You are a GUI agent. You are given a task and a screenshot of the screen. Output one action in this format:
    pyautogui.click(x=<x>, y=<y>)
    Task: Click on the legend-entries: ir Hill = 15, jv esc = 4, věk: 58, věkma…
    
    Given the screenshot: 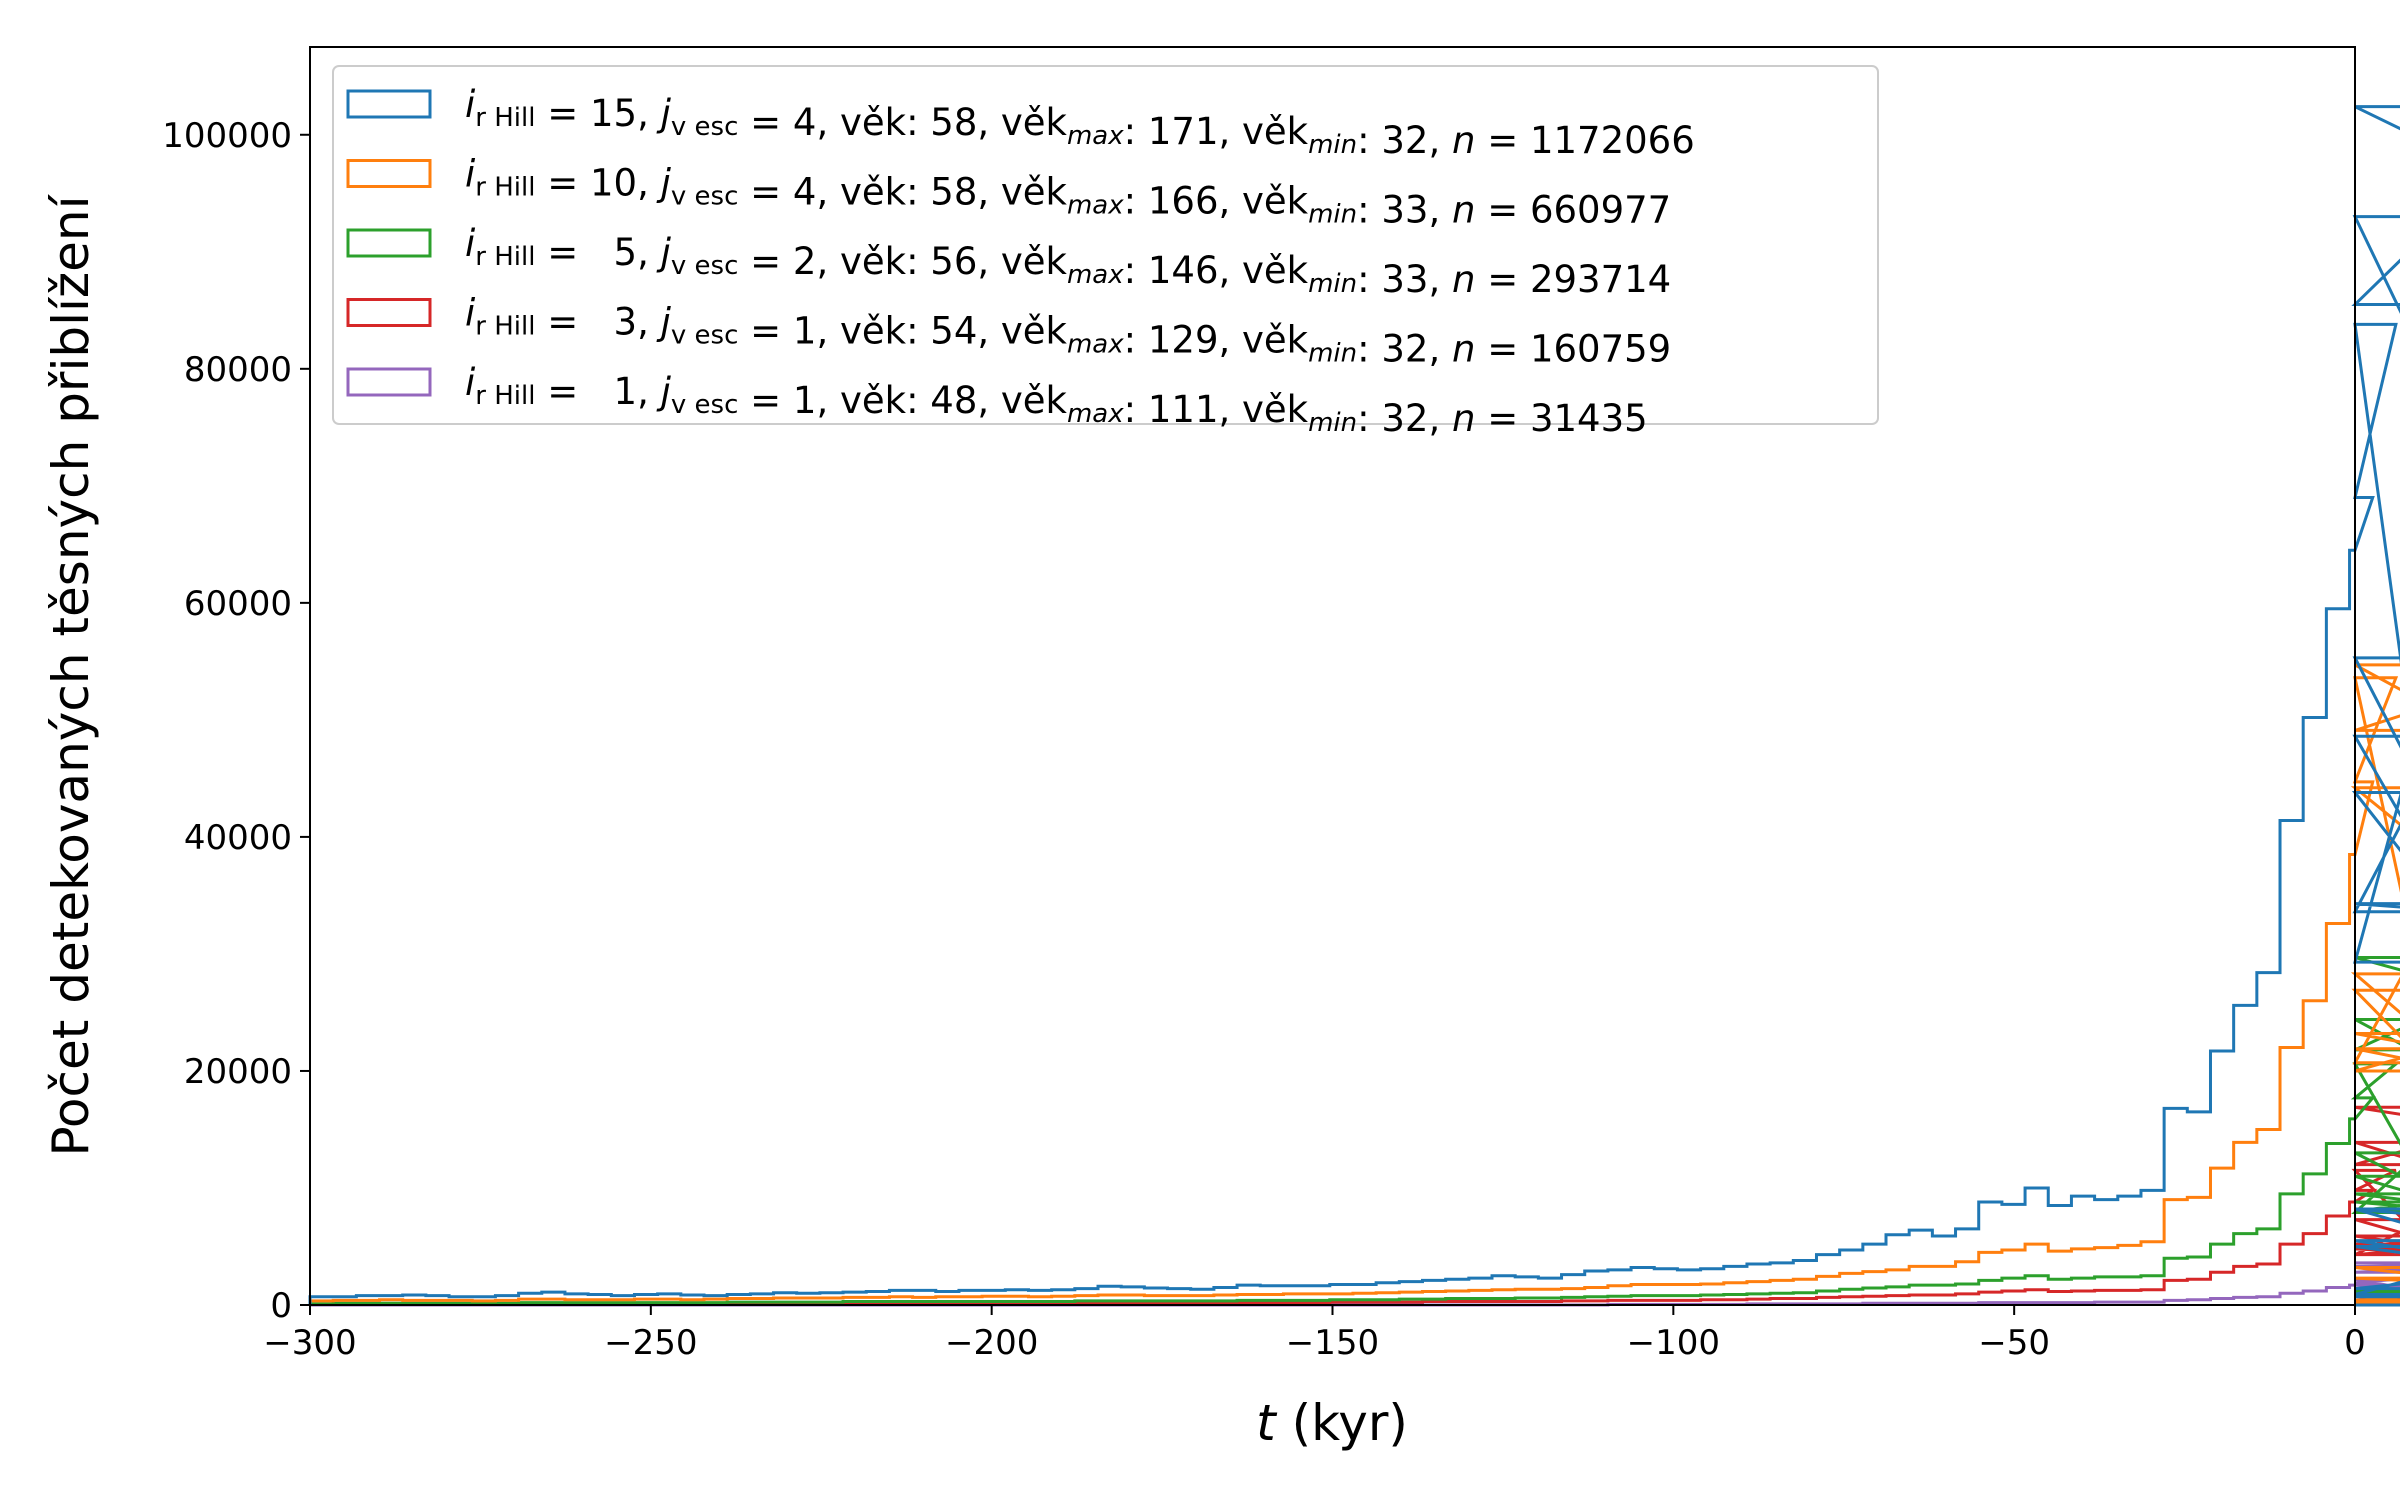 What is the action you would take?
    pyautogui.click(x=1020, y=261)
    